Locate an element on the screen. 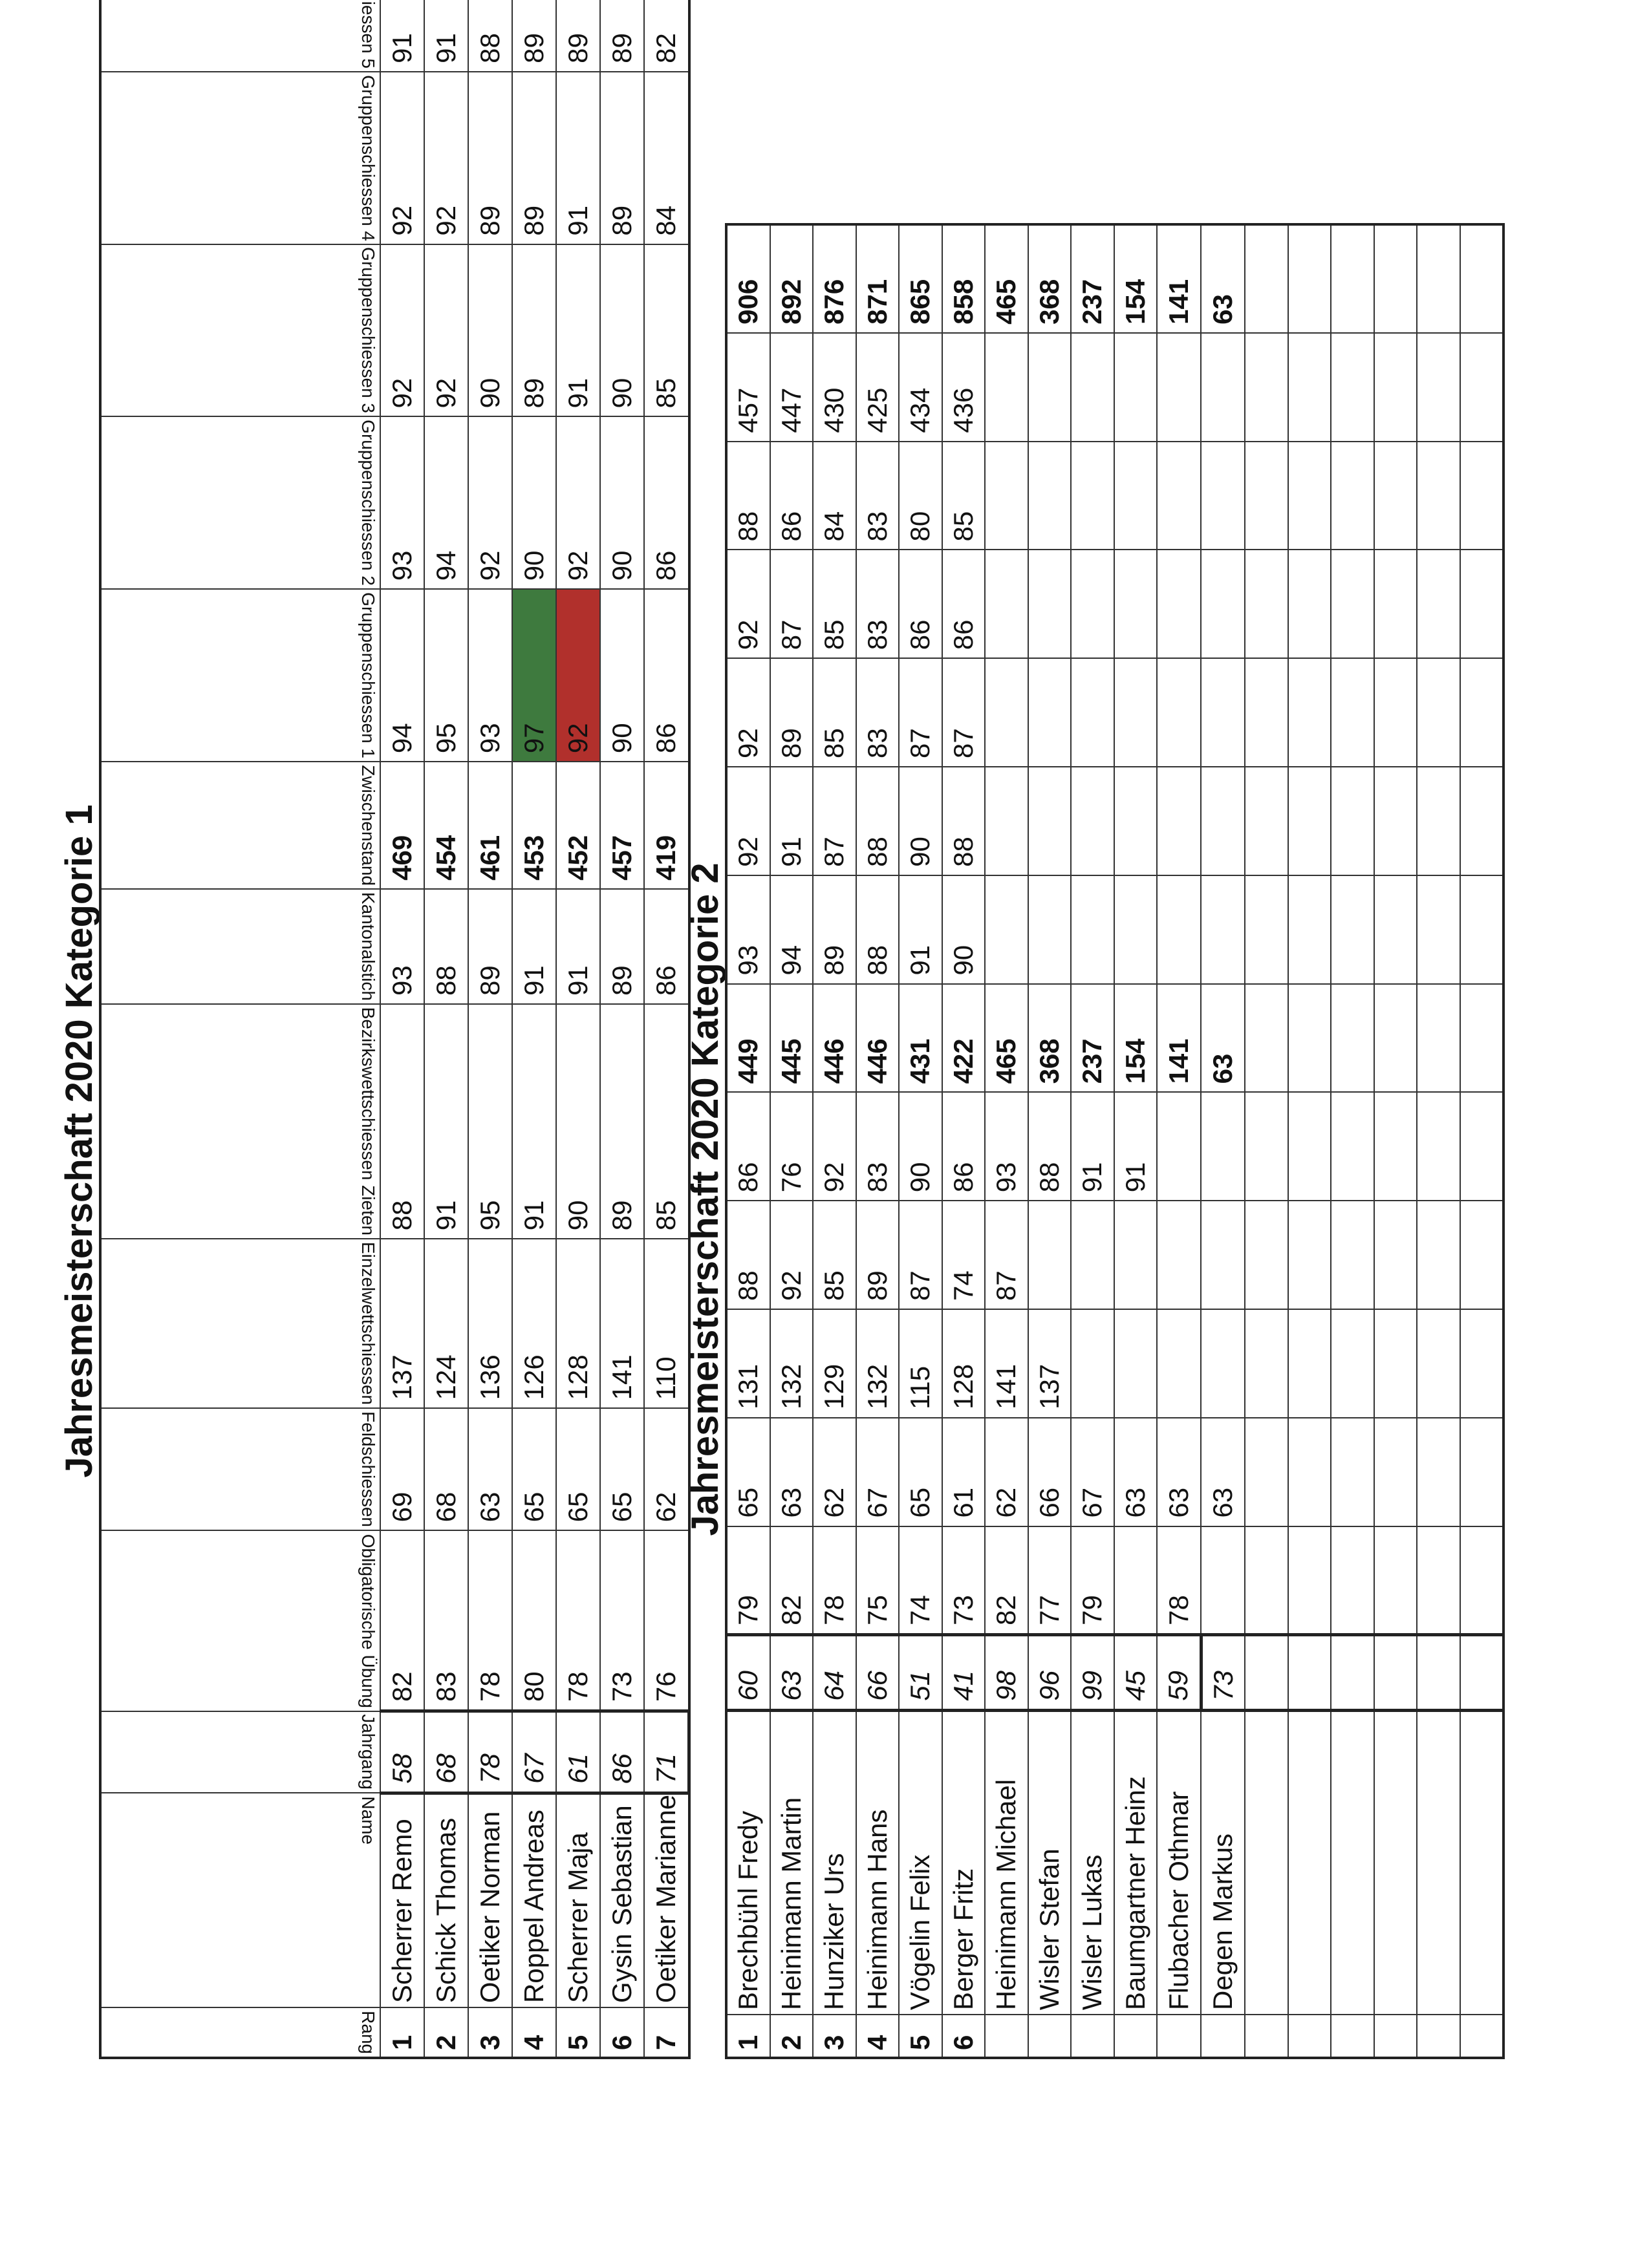  cell-gruppenschiessen-1-highlighted: 97 is located at coordinates (534, 675).